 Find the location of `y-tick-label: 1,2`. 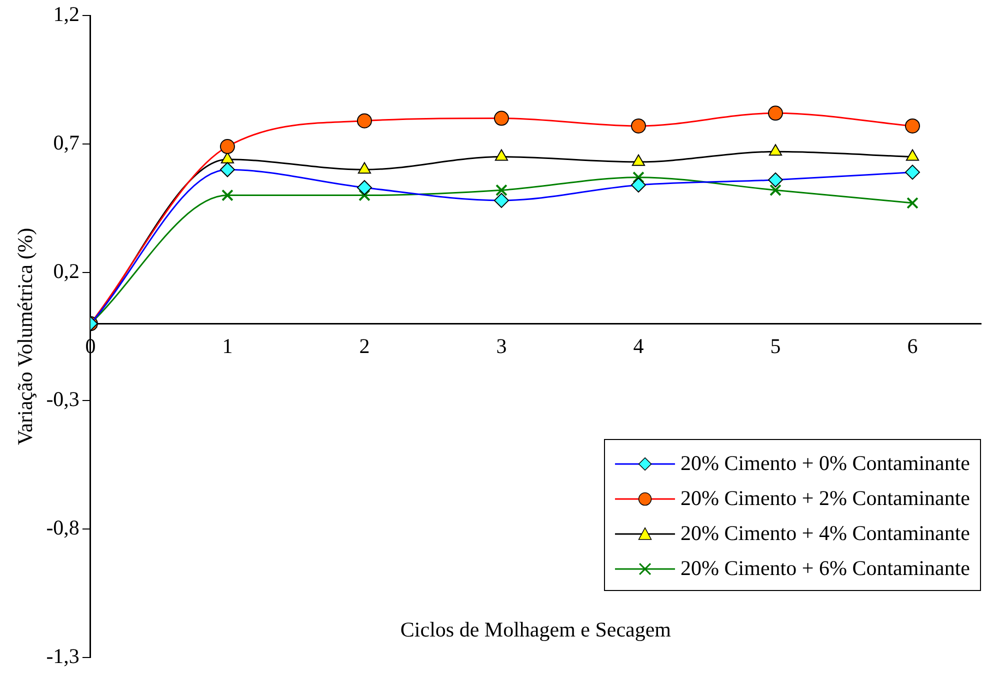

y-tick-label: 1,2 is located at coordinates (66, 14).